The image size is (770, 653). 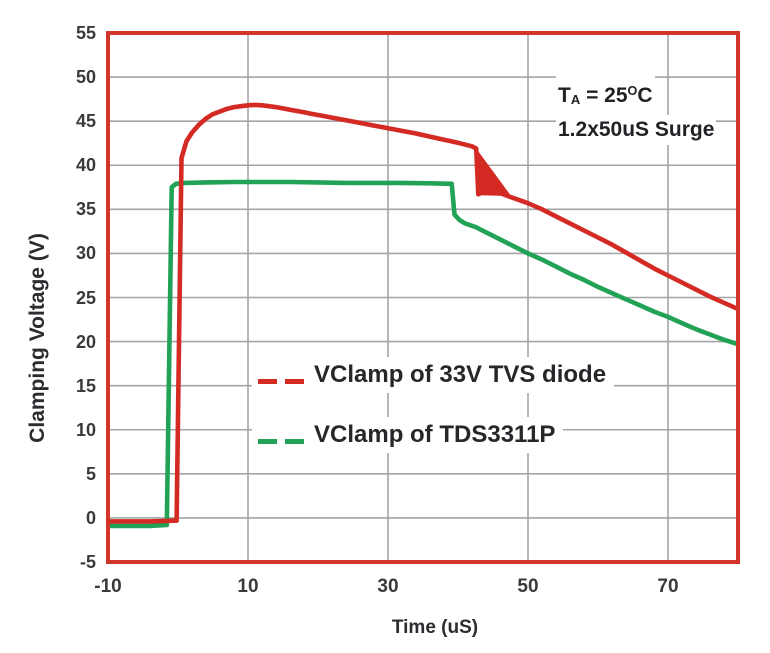 I want to click on x-tick-label: 30, so click(x=388, y=586).